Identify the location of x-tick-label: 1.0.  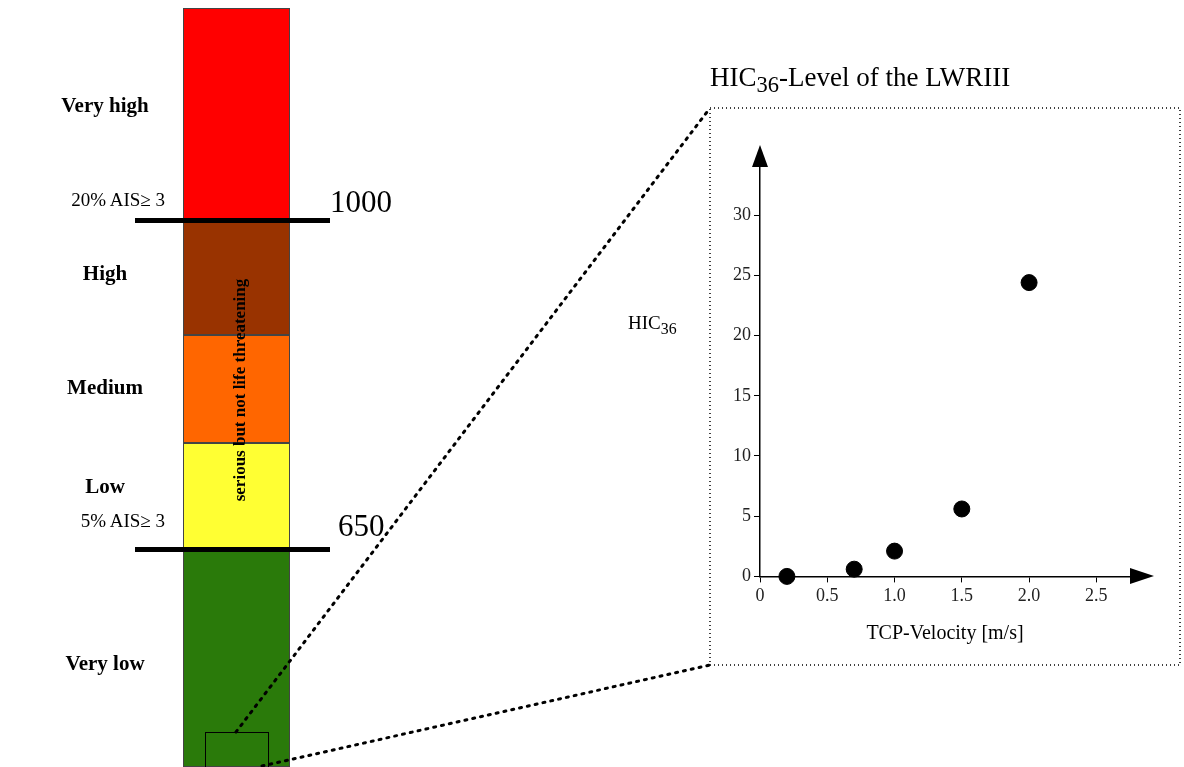
(894, 594).